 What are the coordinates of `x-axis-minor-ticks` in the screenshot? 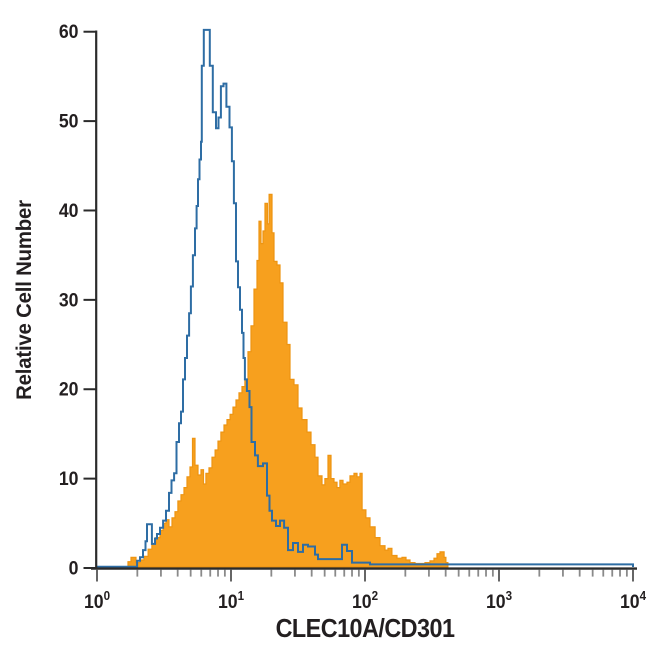 It's located at (382, 573).